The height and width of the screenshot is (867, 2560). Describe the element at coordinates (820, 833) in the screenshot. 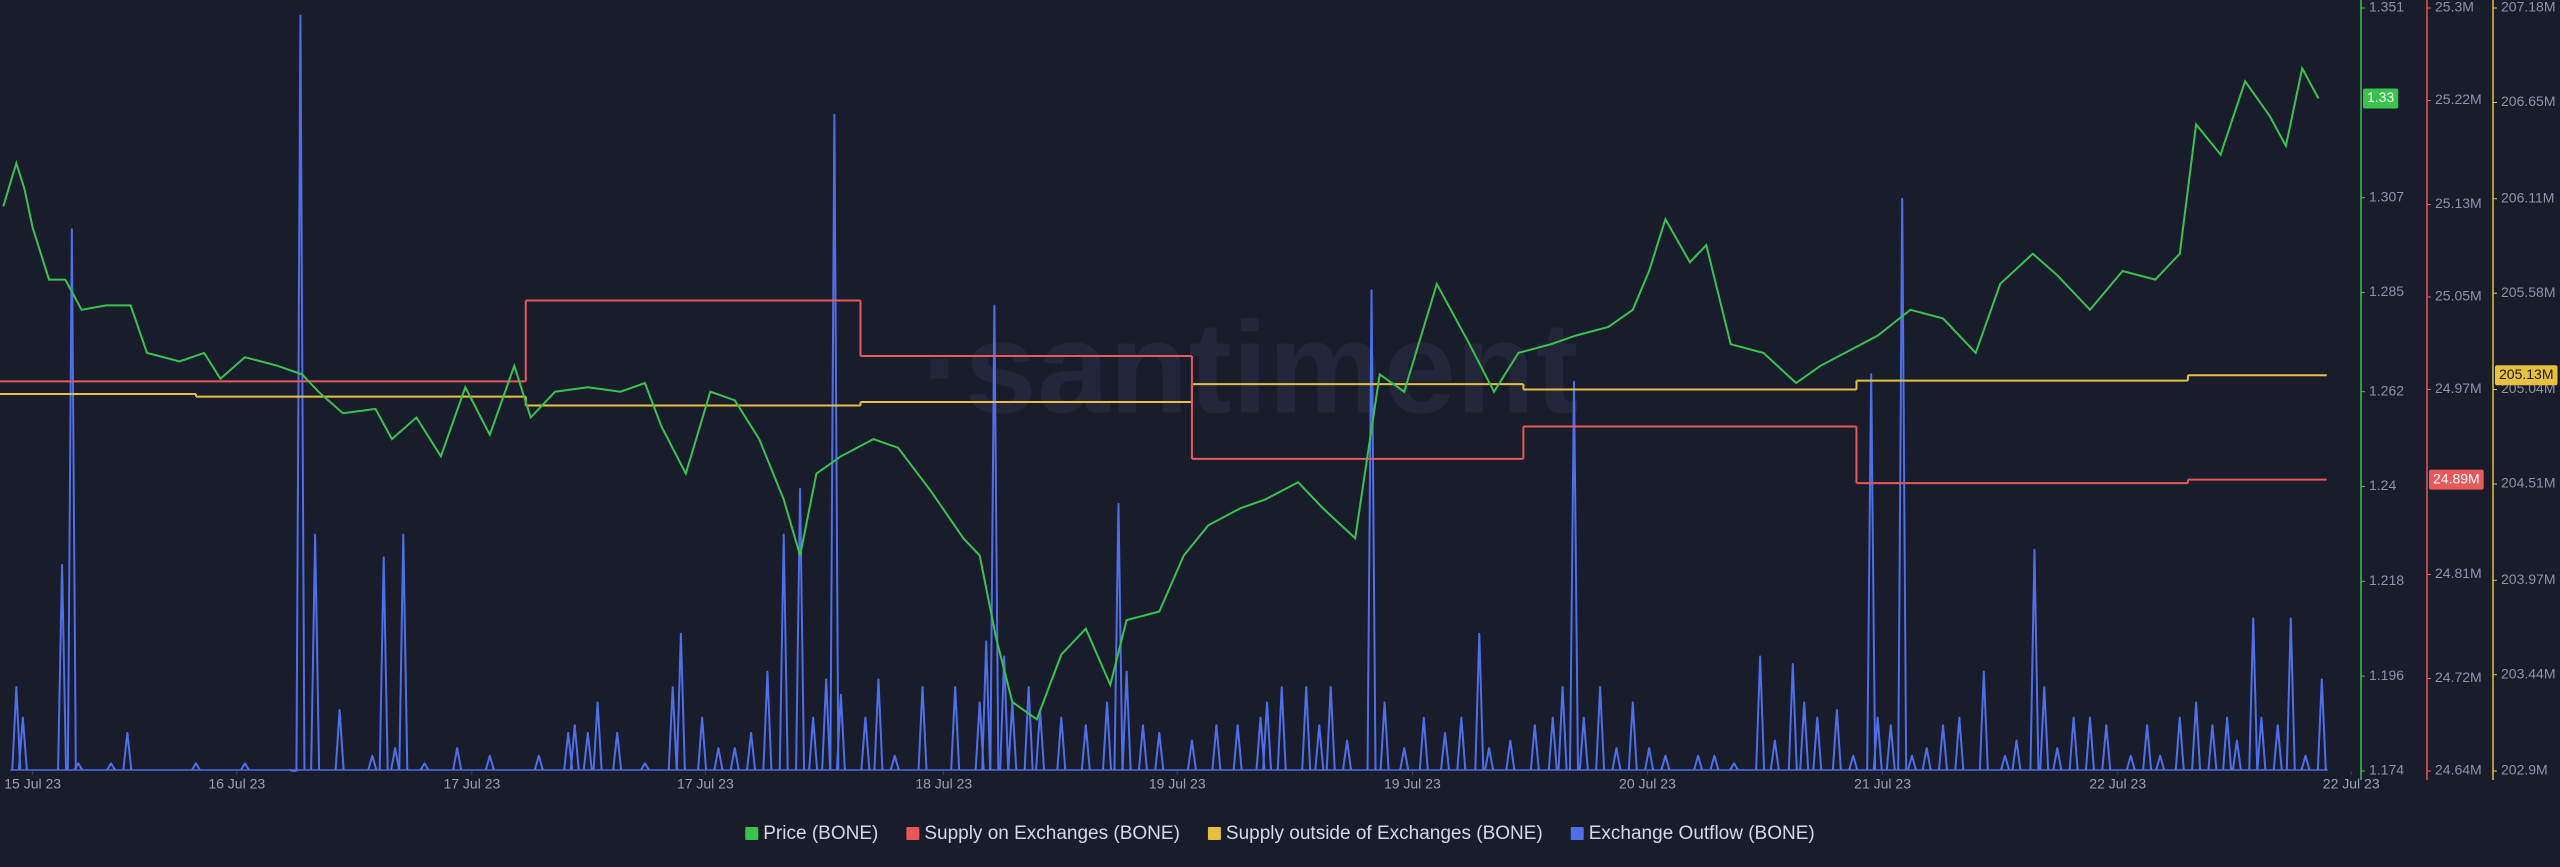

I see `legend-label: Price (BONE)` at that location.